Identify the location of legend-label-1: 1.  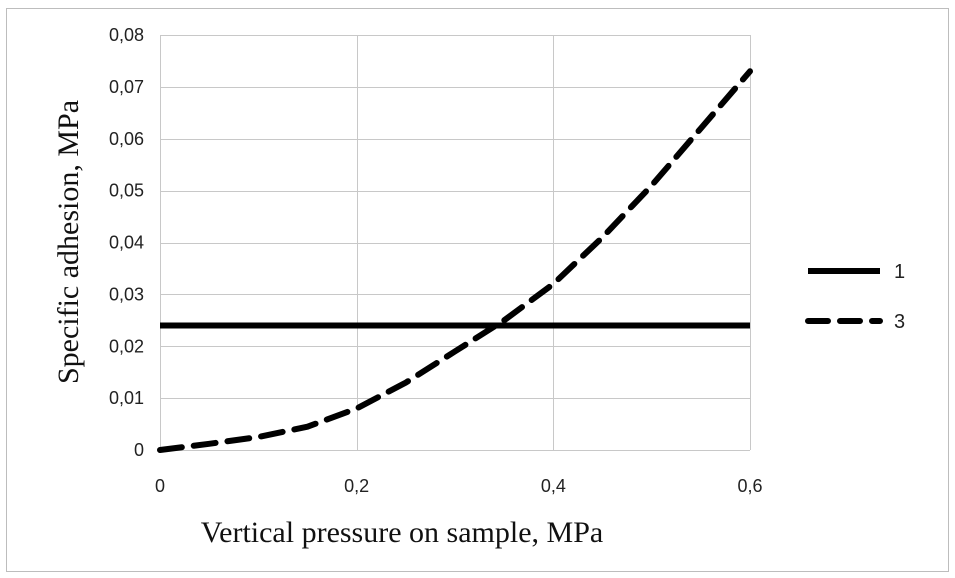
(899, 272).